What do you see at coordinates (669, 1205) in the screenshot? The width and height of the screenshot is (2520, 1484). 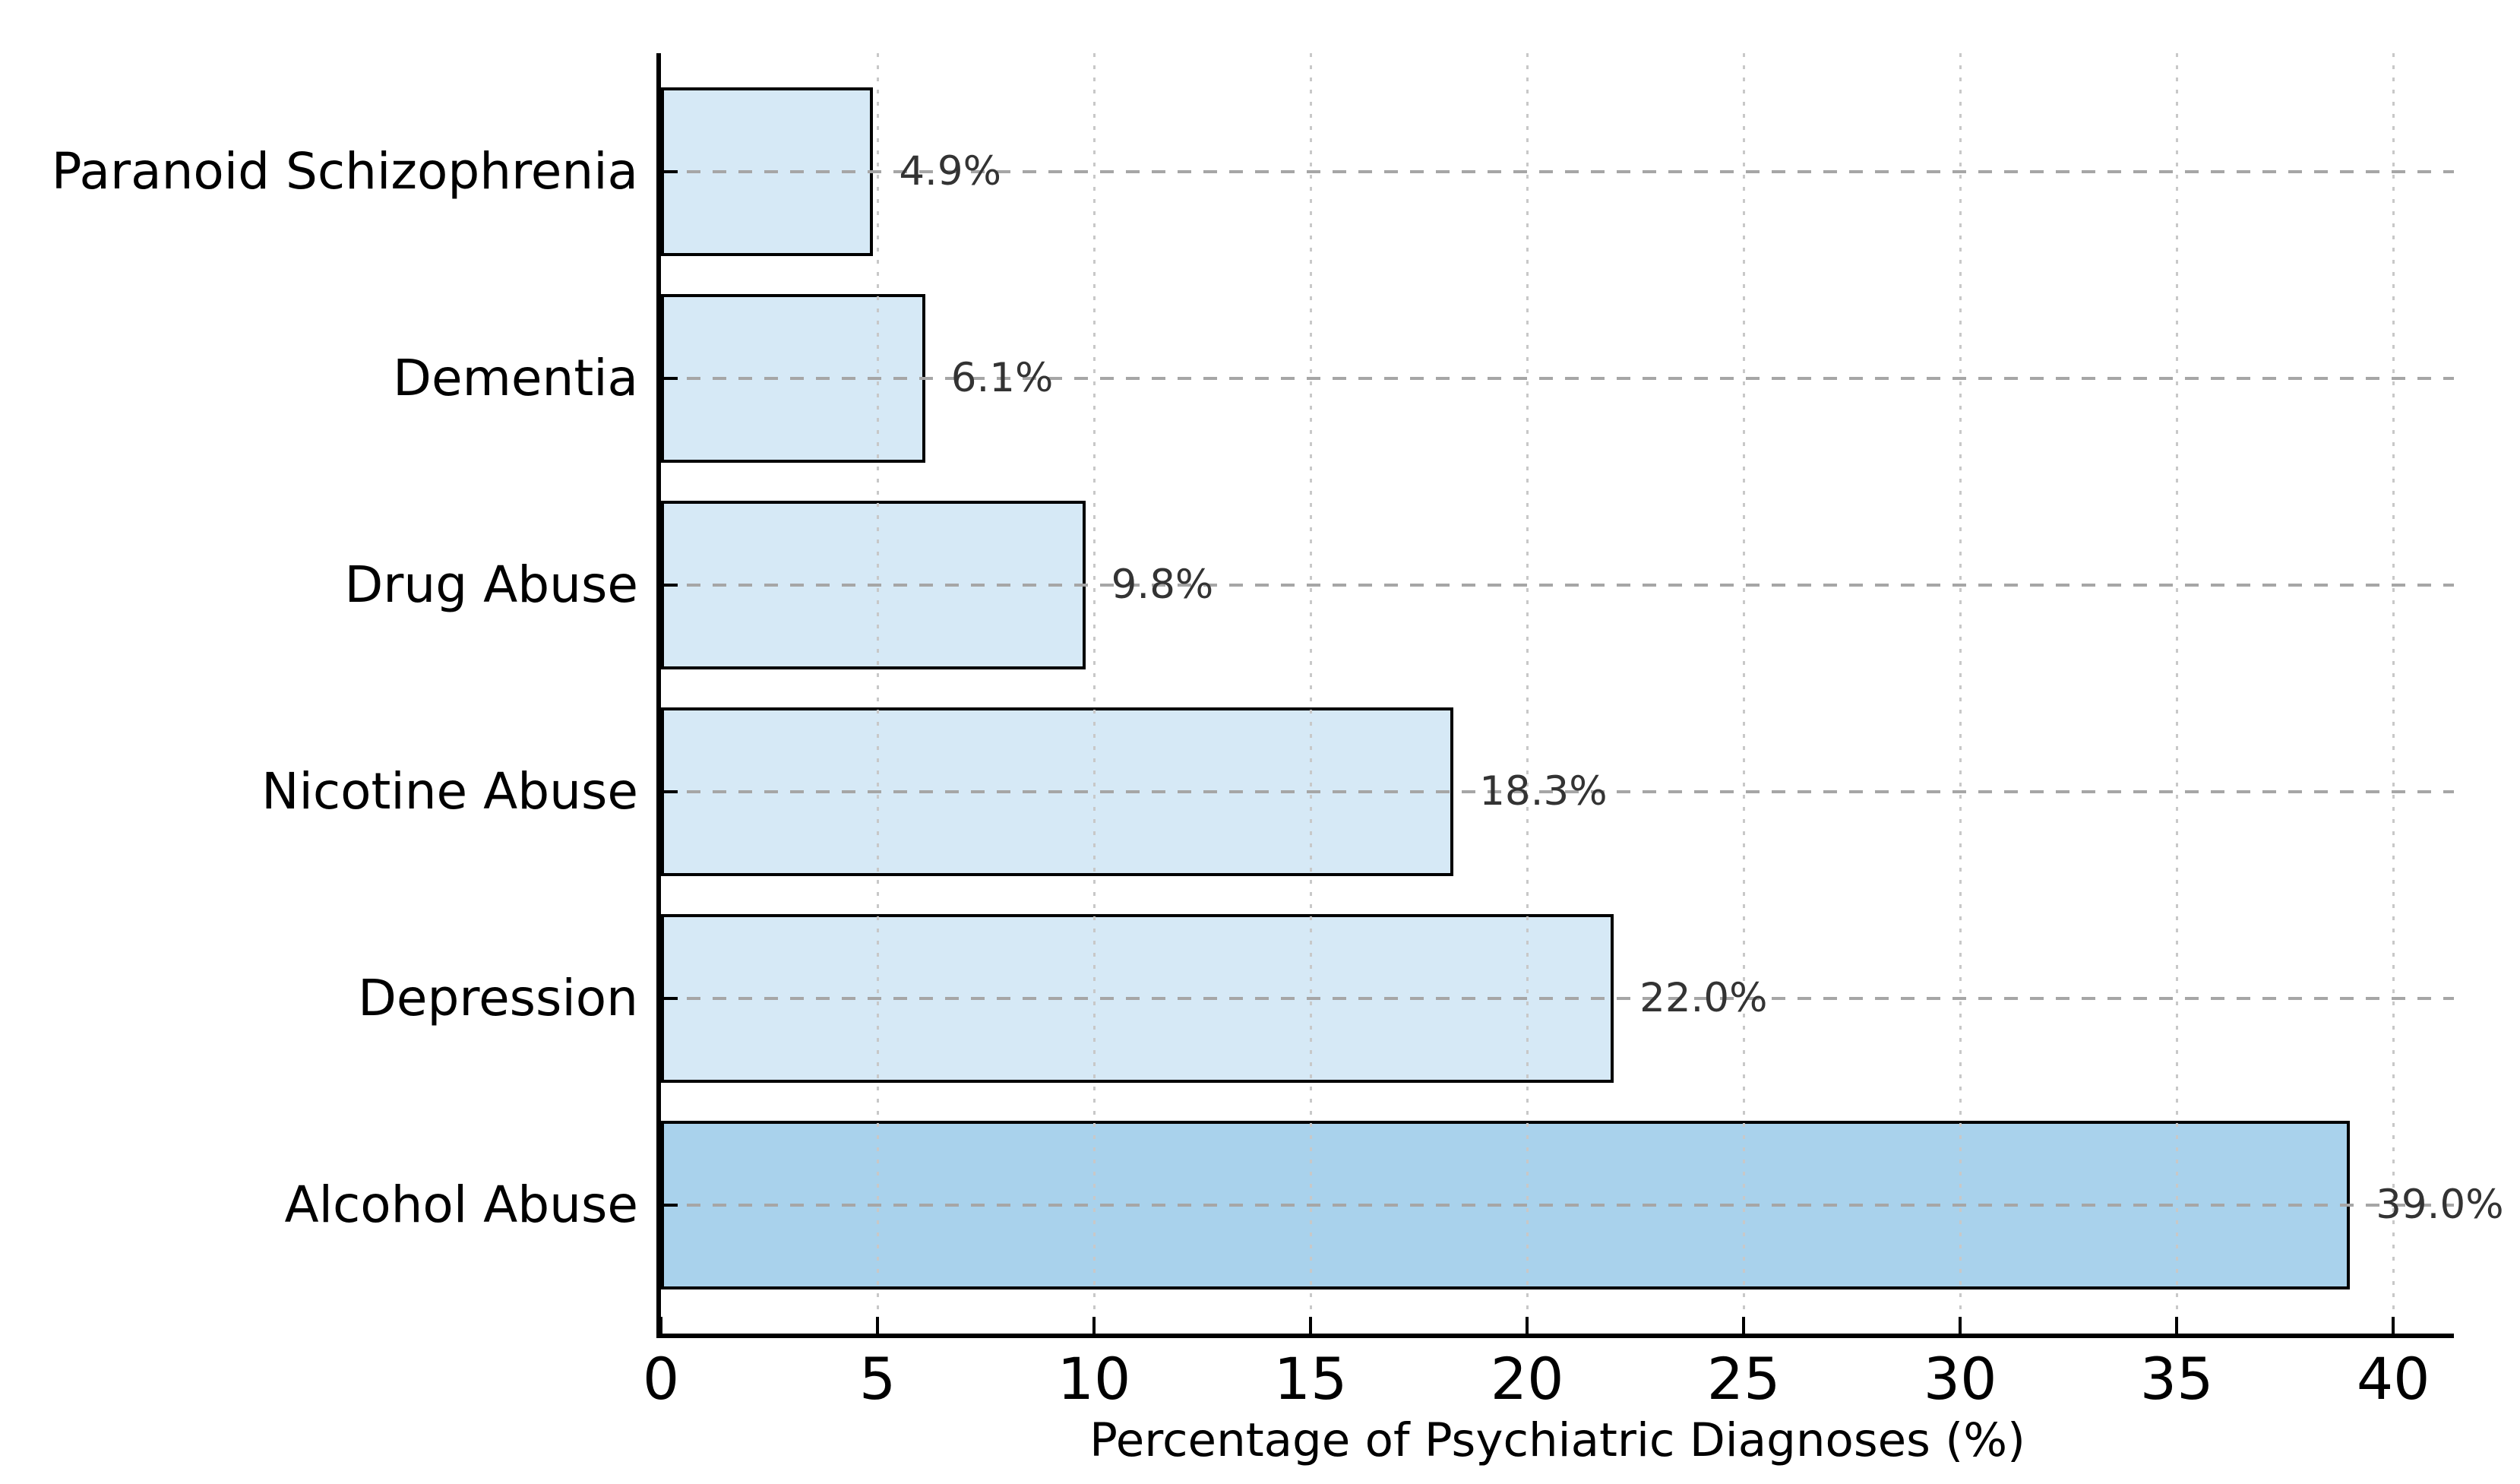 I see `y-tick-alcohol-abuse` at bounding box center [669, 1205].